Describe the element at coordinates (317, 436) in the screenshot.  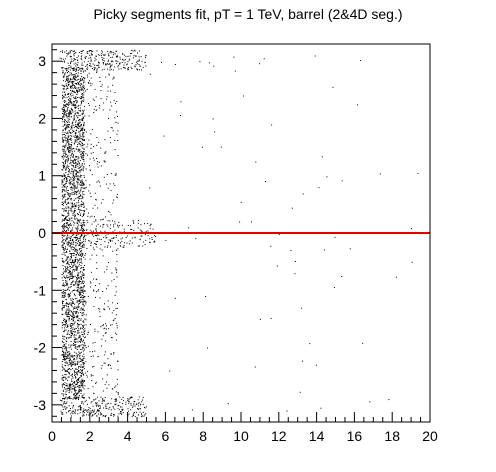
I see `x-tick-label: 14` at that location.